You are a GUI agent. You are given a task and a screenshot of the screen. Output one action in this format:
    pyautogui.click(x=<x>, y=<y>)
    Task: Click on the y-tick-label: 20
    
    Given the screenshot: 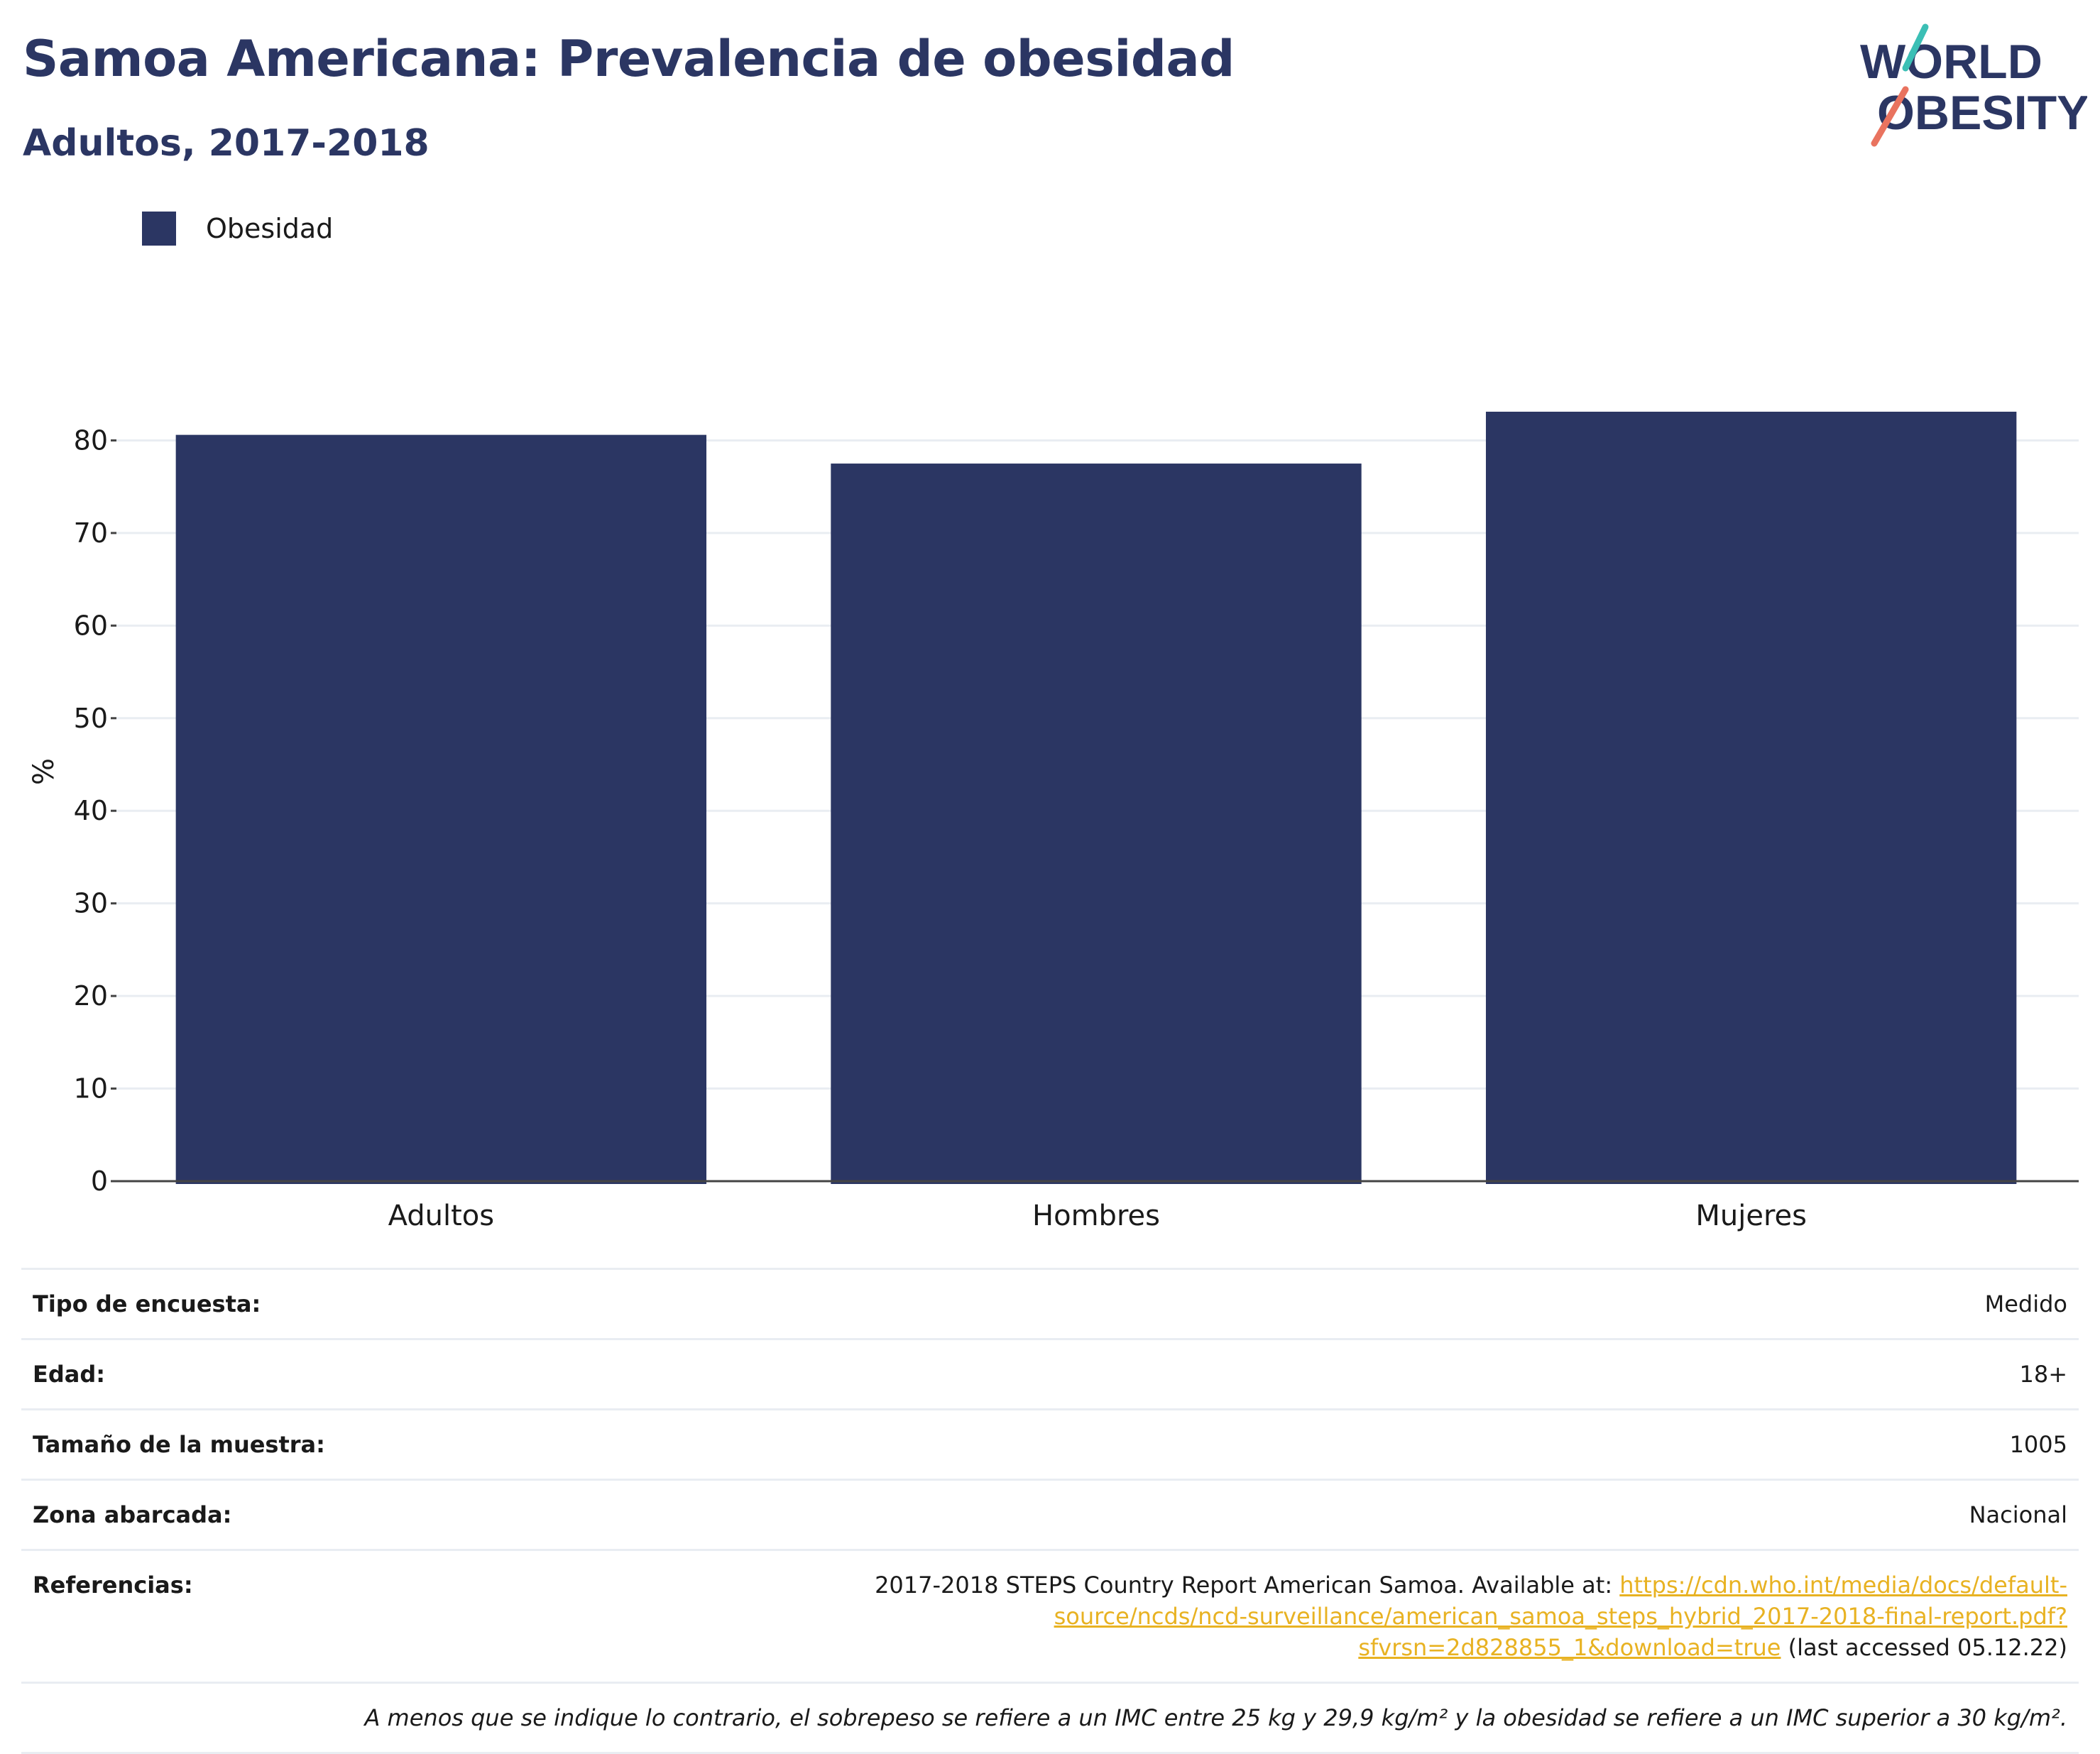 What is the action you would take?
    pyautogui.click(x=91, y=996)
    